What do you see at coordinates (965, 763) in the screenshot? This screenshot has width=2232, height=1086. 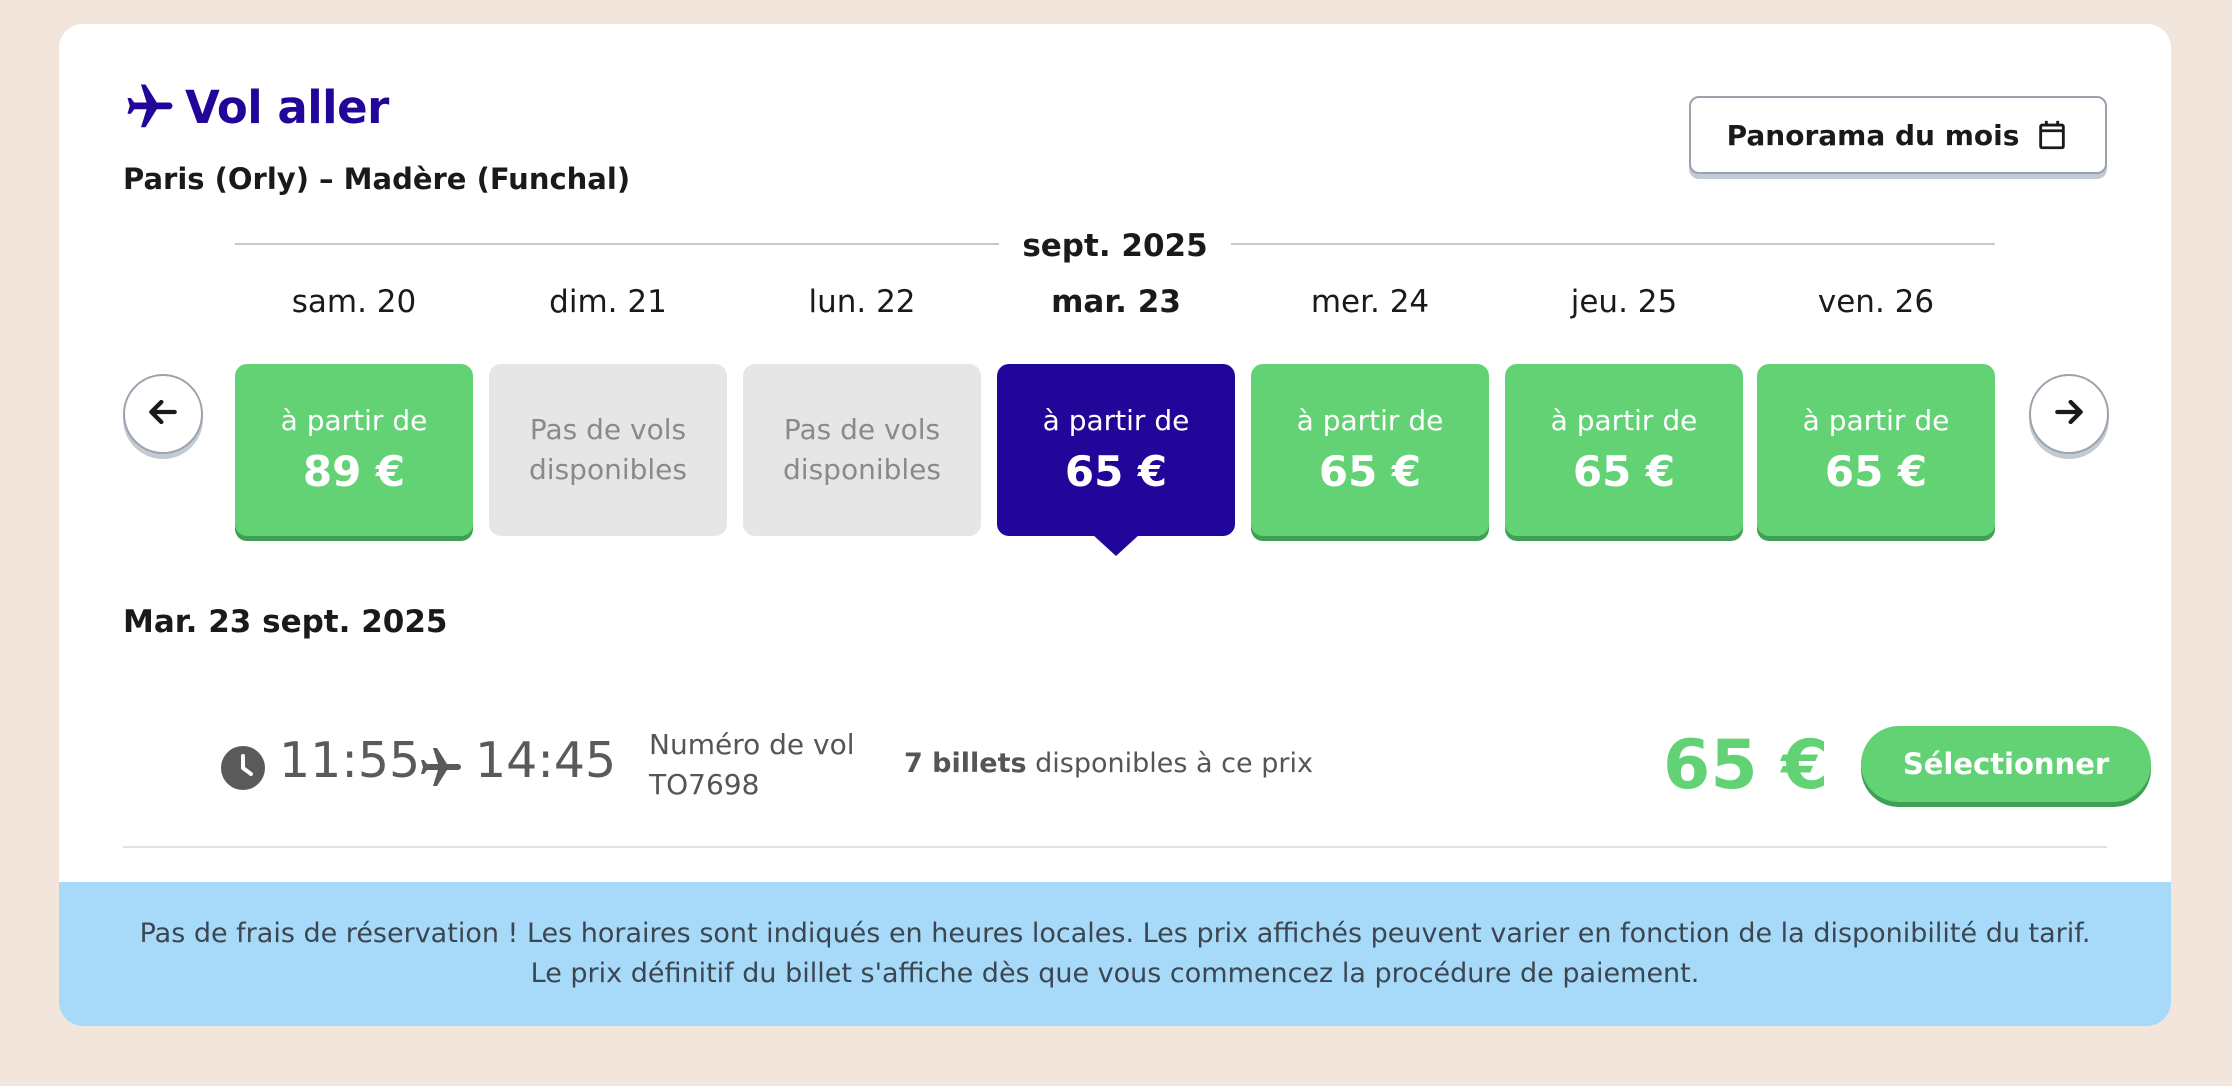 I see `tickets-count: 7 billets` at bounding box center [965, 763].